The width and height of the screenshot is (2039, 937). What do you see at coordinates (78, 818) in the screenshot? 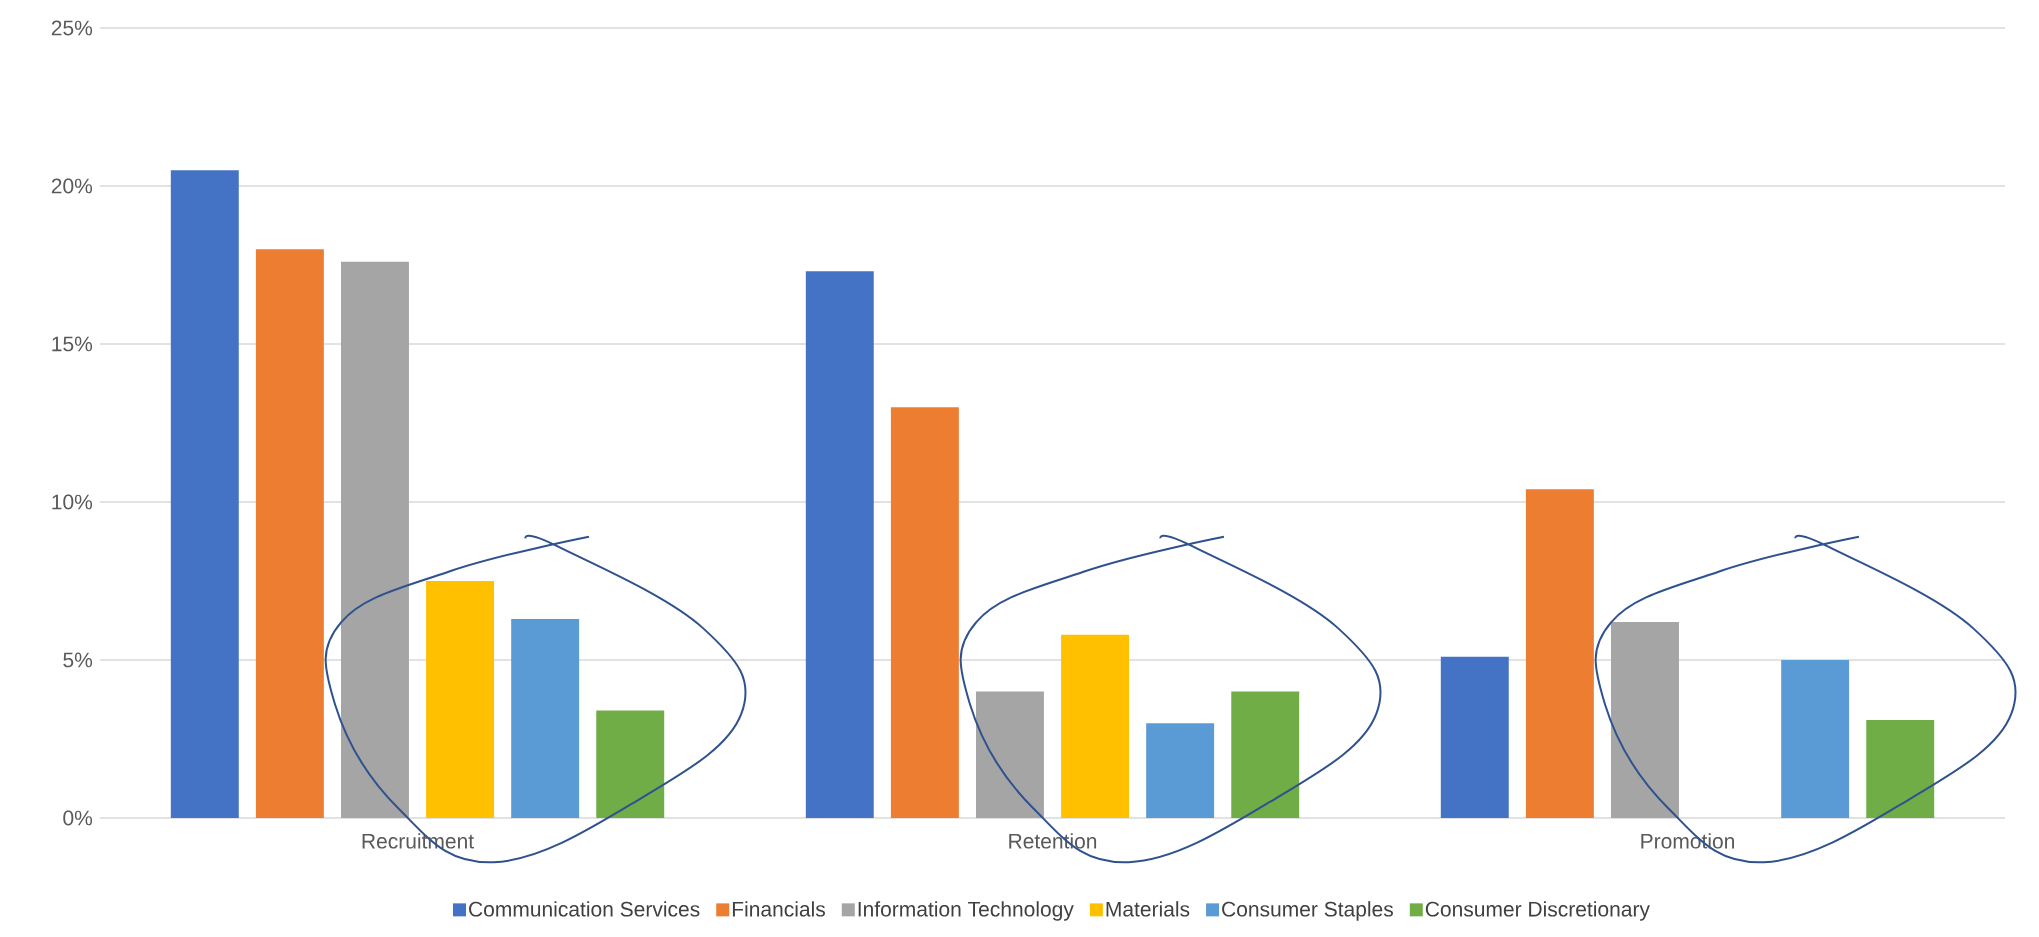
I see `y-tick-label: 0%` at bounding box center [78, 818].